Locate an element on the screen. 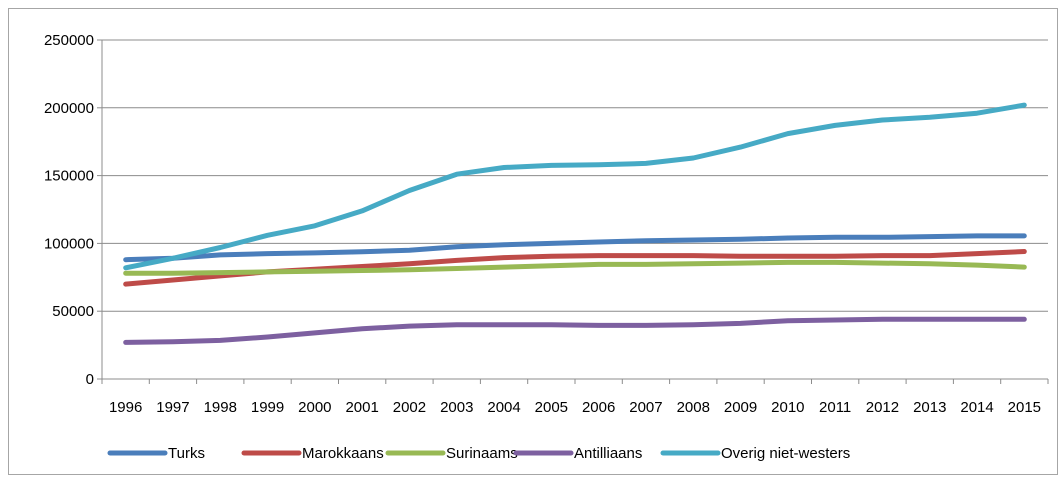 Image resolution: width=1064 pixels, height=481 pixels. x-tick-label: 1996 is located at coordinates (125, 407).